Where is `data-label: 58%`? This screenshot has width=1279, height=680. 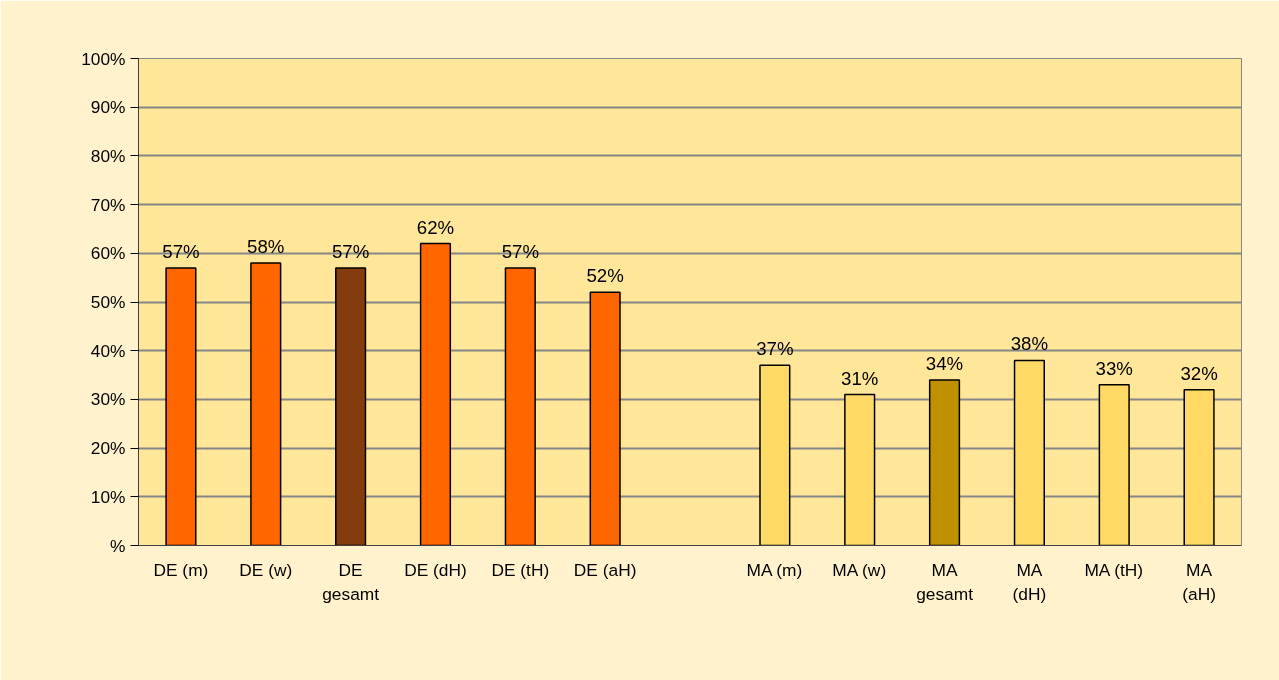 data-label: 58% is located at coordinates (266, 247).